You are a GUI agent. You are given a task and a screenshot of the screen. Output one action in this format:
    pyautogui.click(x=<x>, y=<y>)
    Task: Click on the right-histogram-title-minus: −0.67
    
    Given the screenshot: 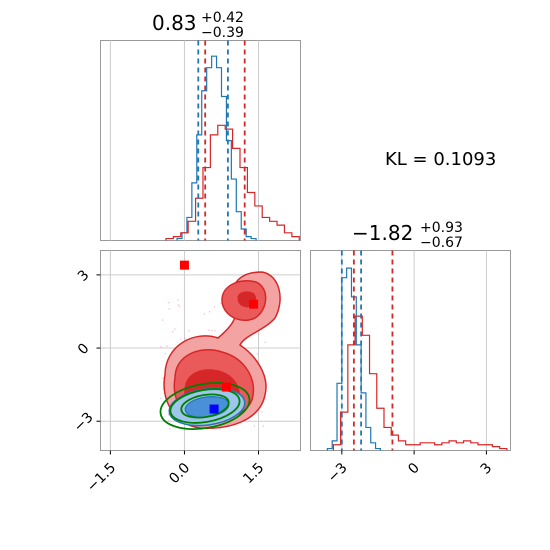 What is the action you would take?
    pyautogui.click(x=441, y=243)
    